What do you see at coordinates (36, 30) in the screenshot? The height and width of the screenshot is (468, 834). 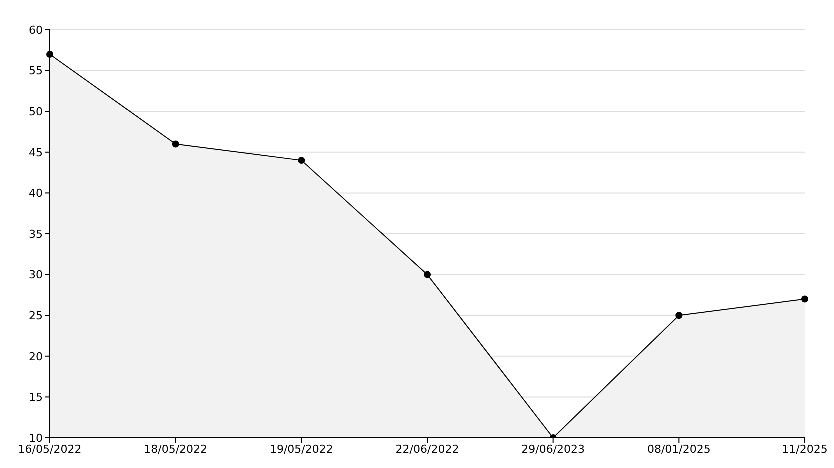 I see `y-tick-label: 60` at bounding box center [36, 30].